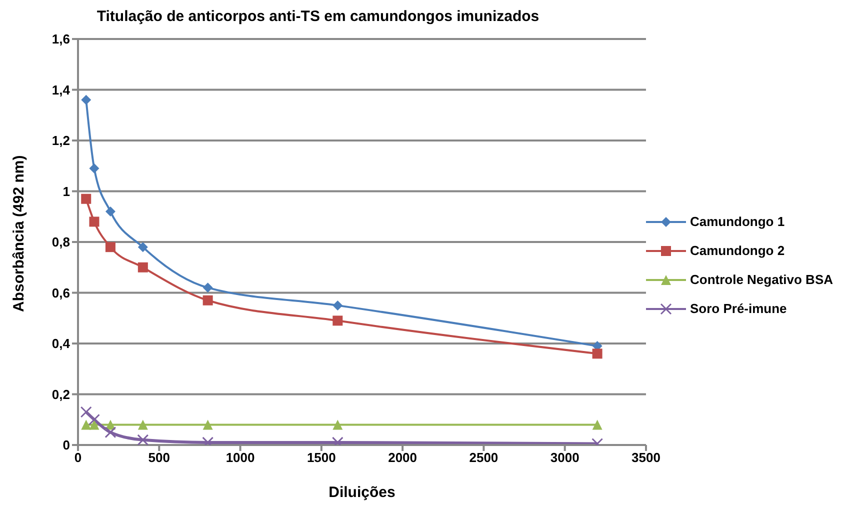 Image resolution: width=851 pixels, height=520 pixels. Describe the element at coordinates (61, 39) in the screenshot. I see `y-tick-label: 1,6` at that location.